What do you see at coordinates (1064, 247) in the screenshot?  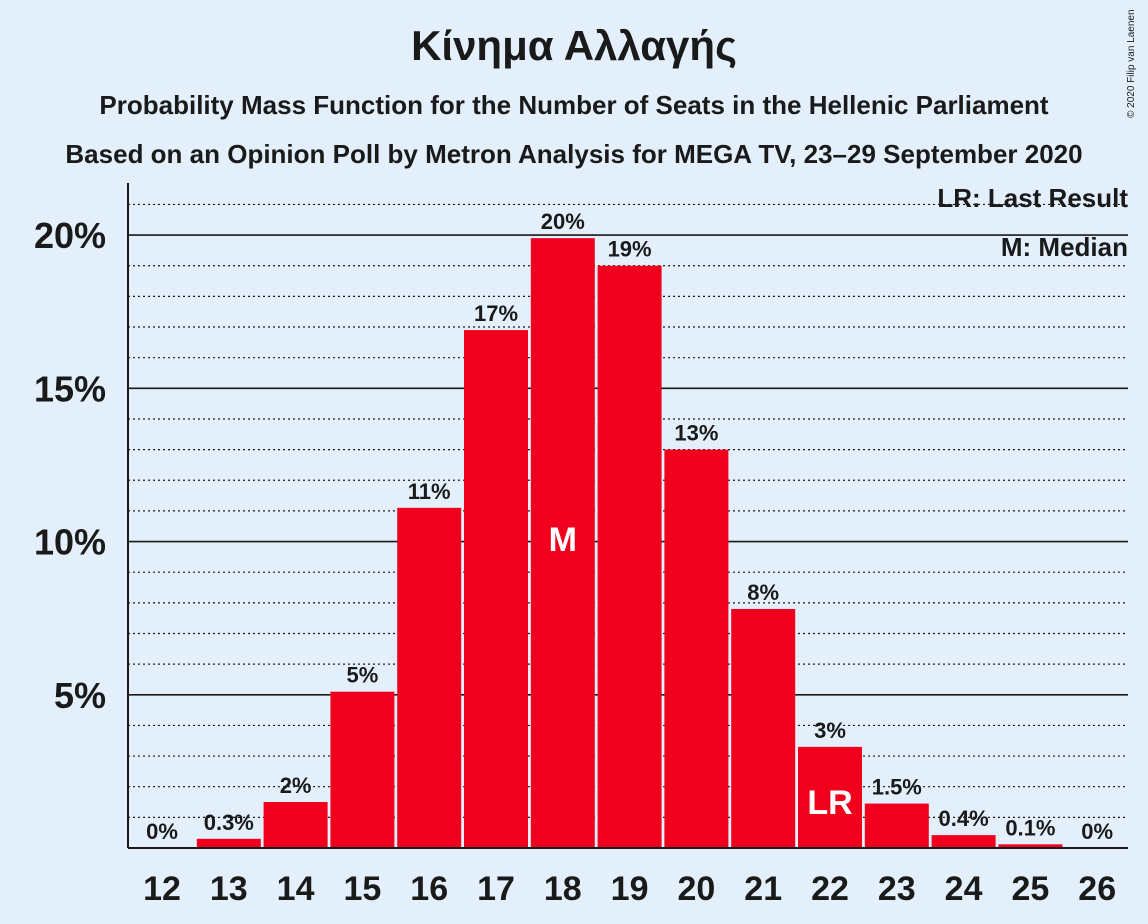 I see `legend-median: M: Median` at bounding box center [1064, 247].